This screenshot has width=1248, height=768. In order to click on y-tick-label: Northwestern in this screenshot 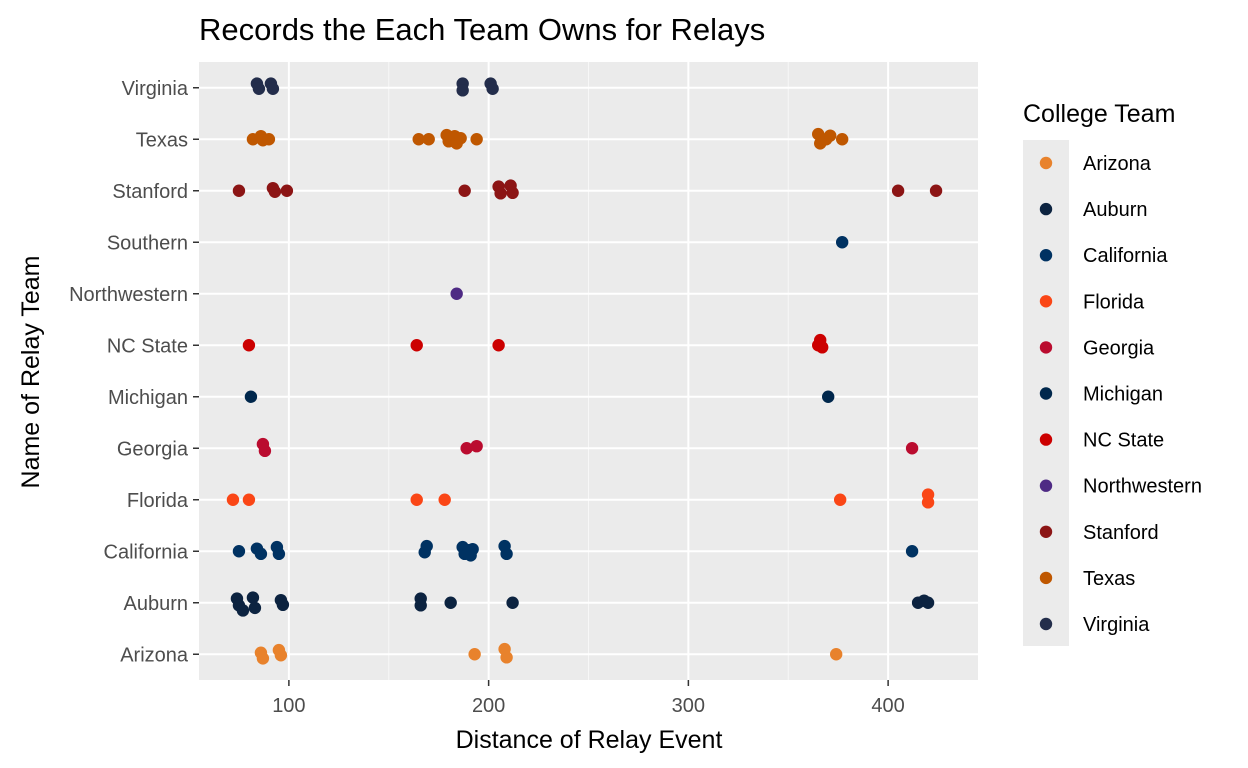, I will do `click(128, 295)`.